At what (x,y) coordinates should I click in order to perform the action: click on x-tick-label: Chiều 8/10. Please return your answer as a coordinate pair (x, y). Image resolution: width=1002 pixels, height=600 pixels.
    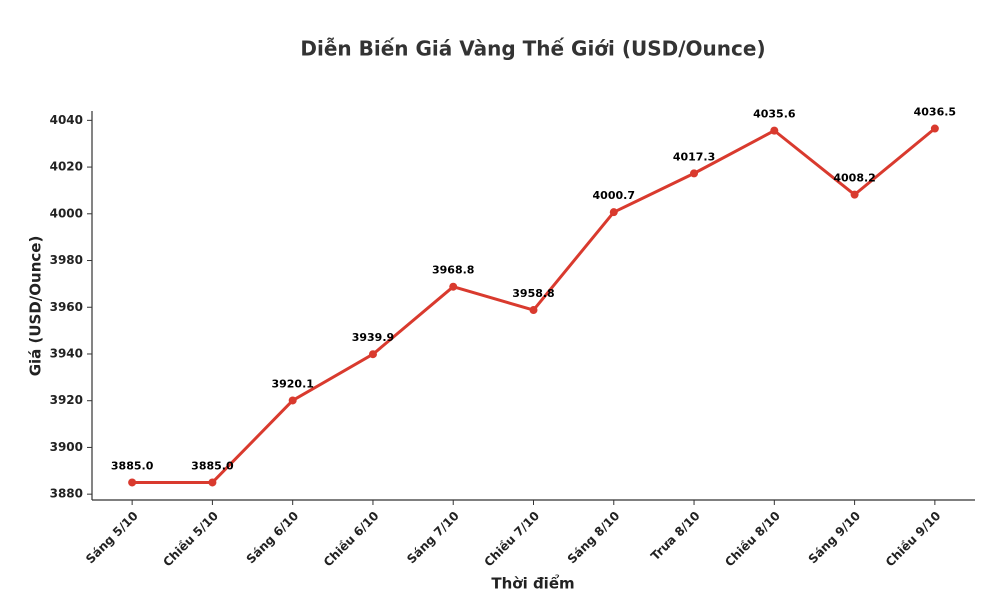
    Looking at the image, I should click on (752, 539).